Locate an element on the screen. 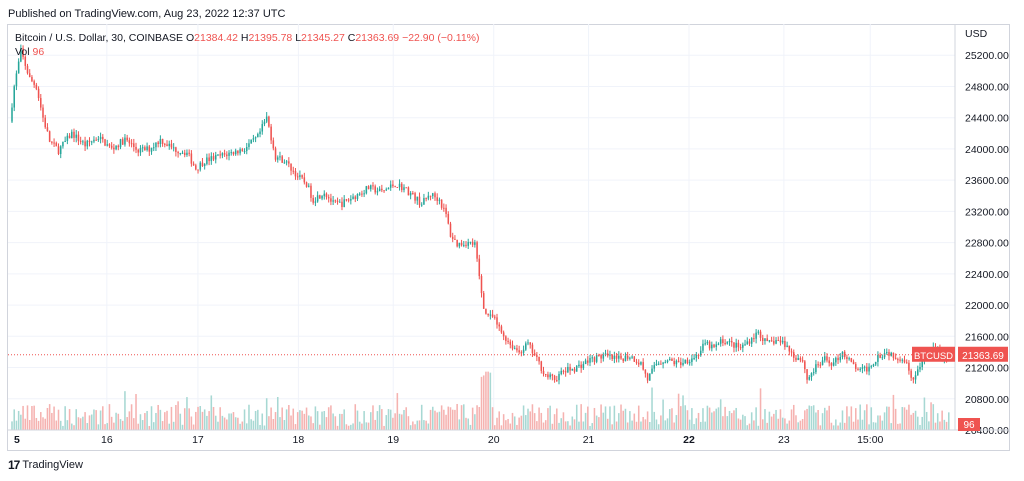 This screenshot has width=1024, height=481. tradingview-footer: 17 TradingView is located at coordinates (45, 465).